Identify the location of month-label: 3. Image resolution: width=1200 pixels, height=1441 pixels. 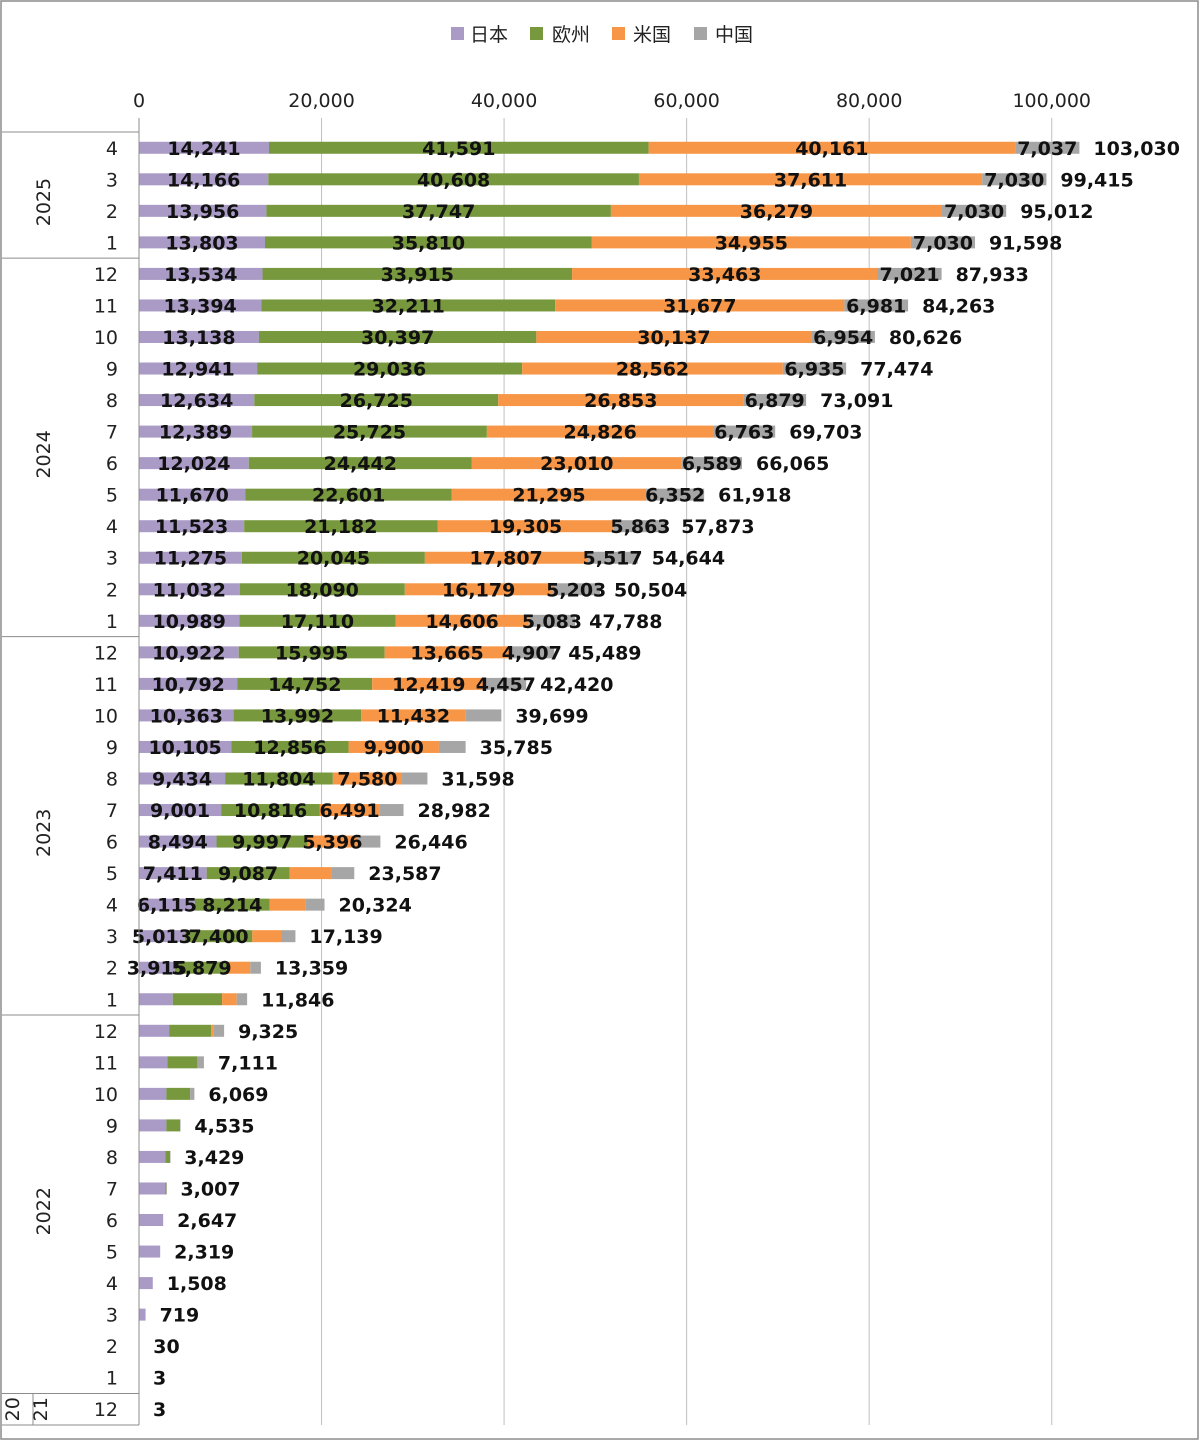
(112, 937).